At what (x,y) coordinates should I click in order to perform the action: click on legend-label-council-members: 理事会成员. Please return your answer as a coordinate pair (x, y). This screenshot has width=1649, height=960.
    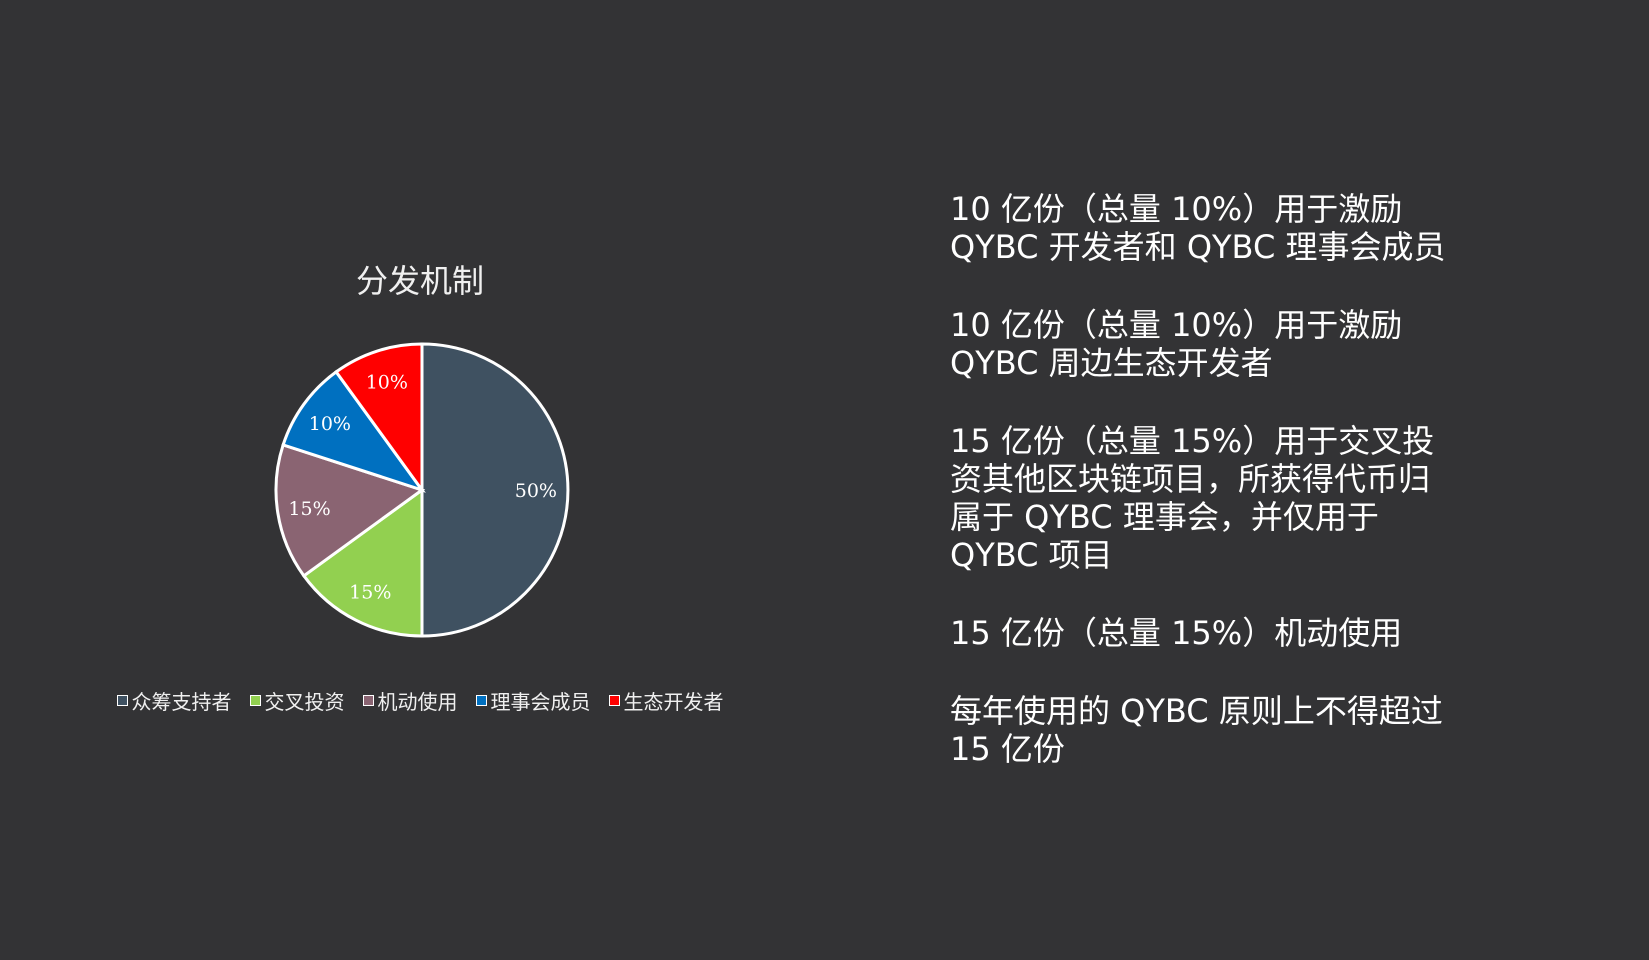
    Looking at the image, I should click on (540, 702).